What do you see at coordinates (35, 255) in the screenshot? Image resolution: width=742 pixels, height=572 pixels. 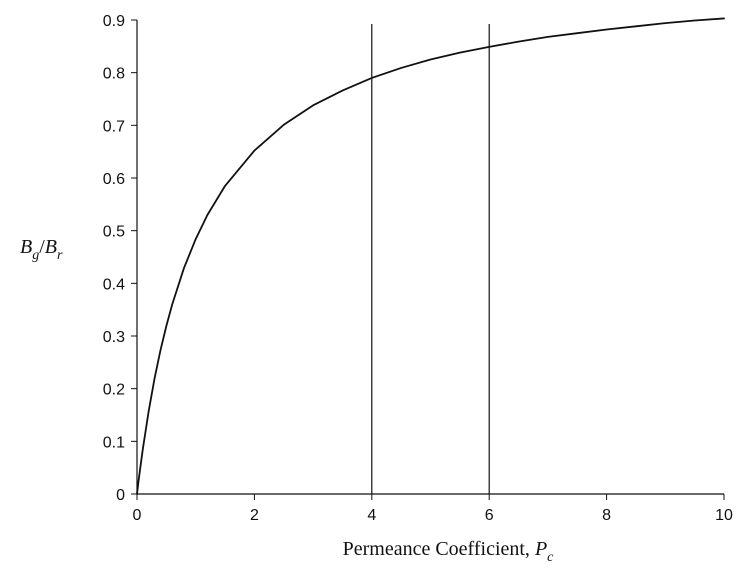 I see `y-axis-title-numerator-subscript: g` at bounding box center [35, 255].